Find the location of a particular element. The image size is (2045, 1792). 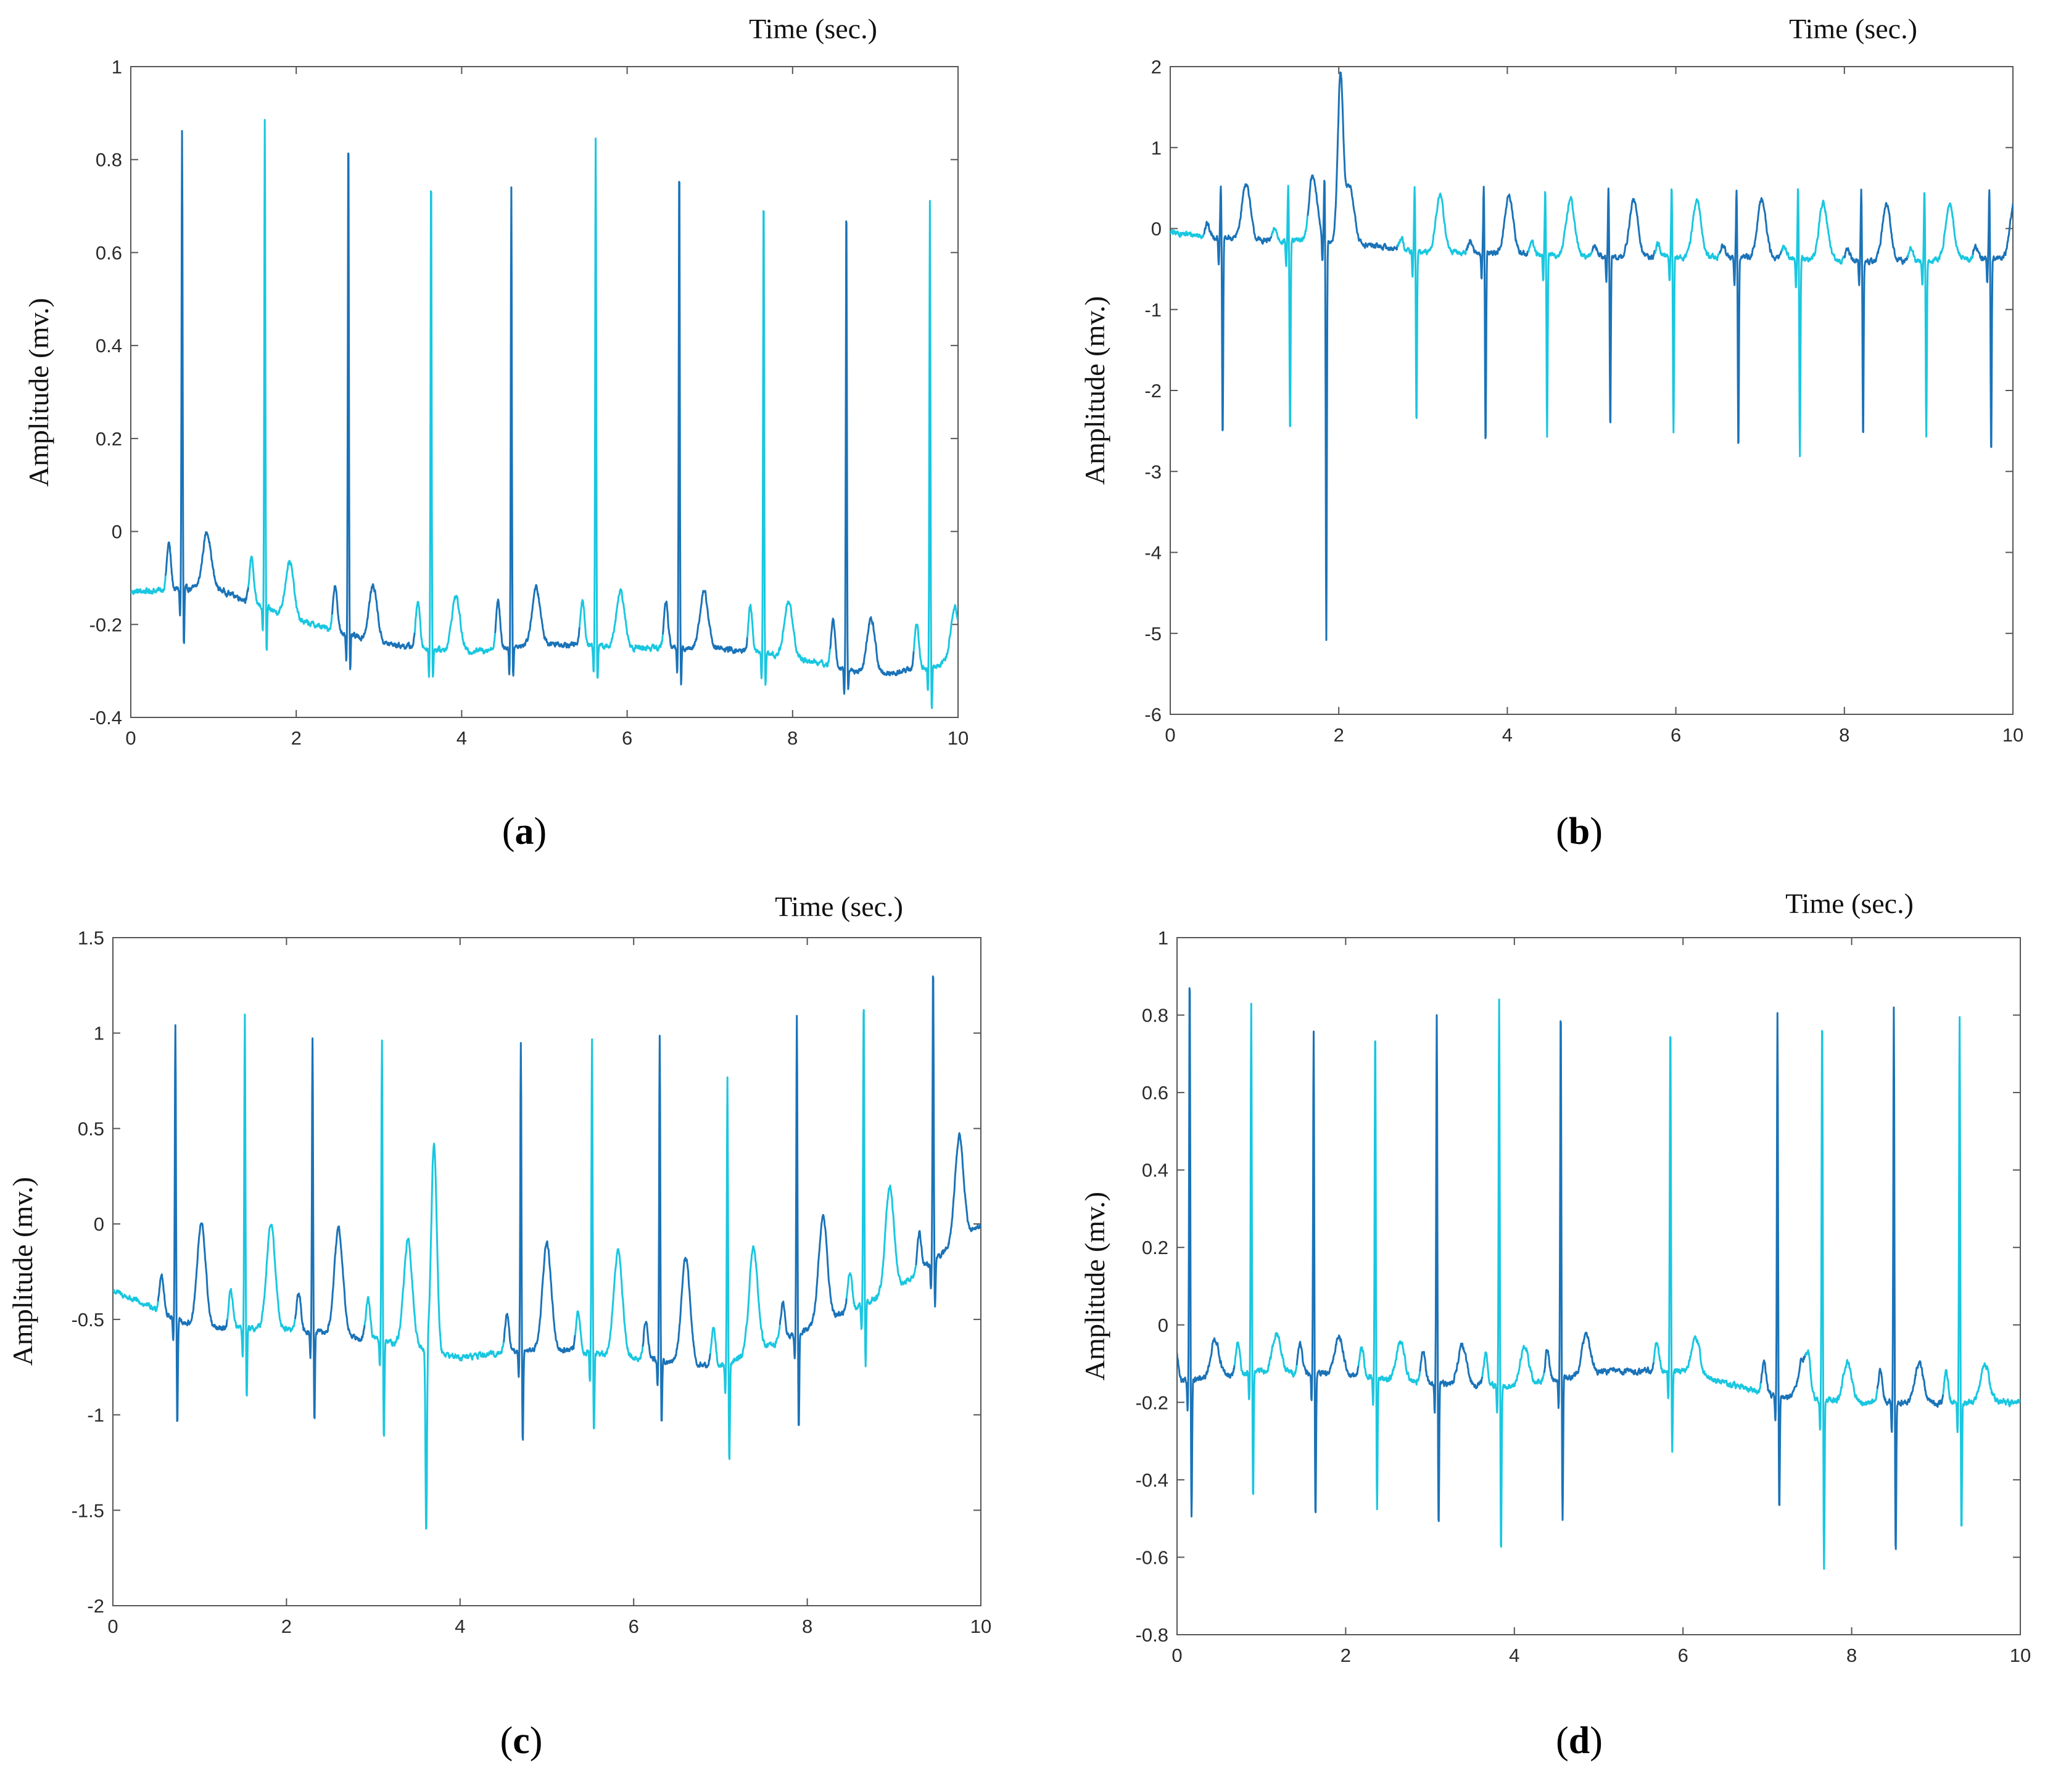

y-tick-label: 0.8 is located at coordinates (1155, 1016).